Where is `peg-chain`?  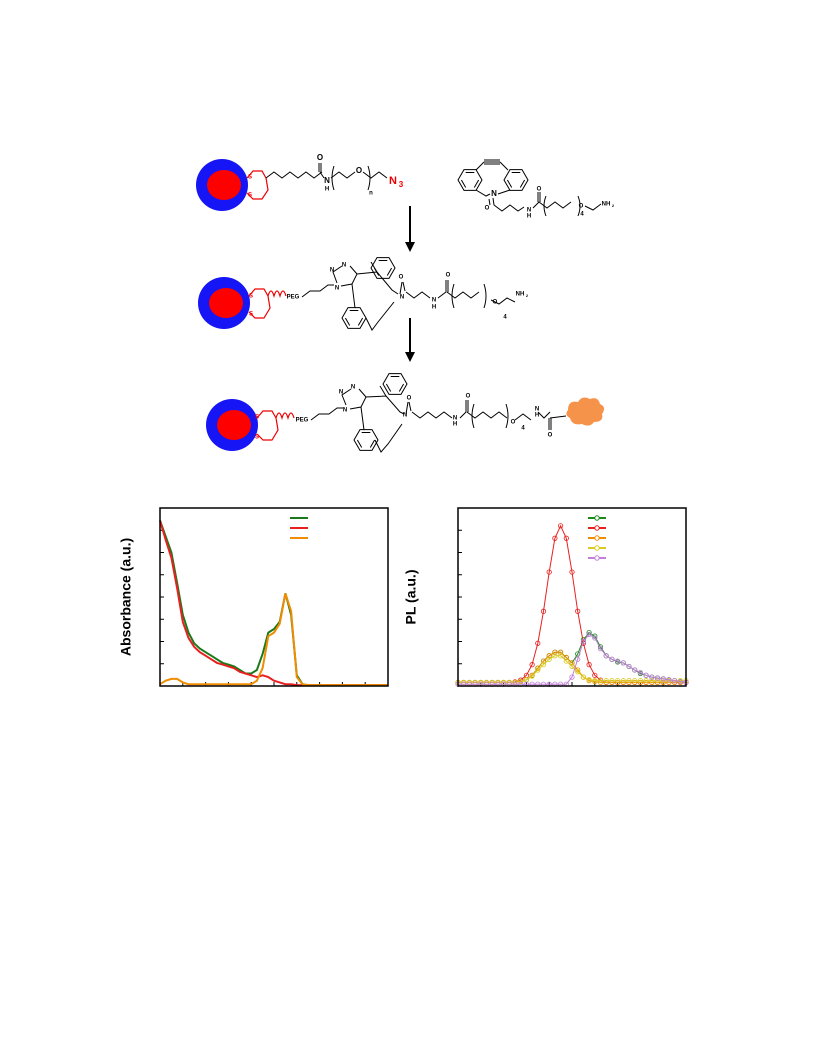 peg-chain is located at coordinates (326, 177).